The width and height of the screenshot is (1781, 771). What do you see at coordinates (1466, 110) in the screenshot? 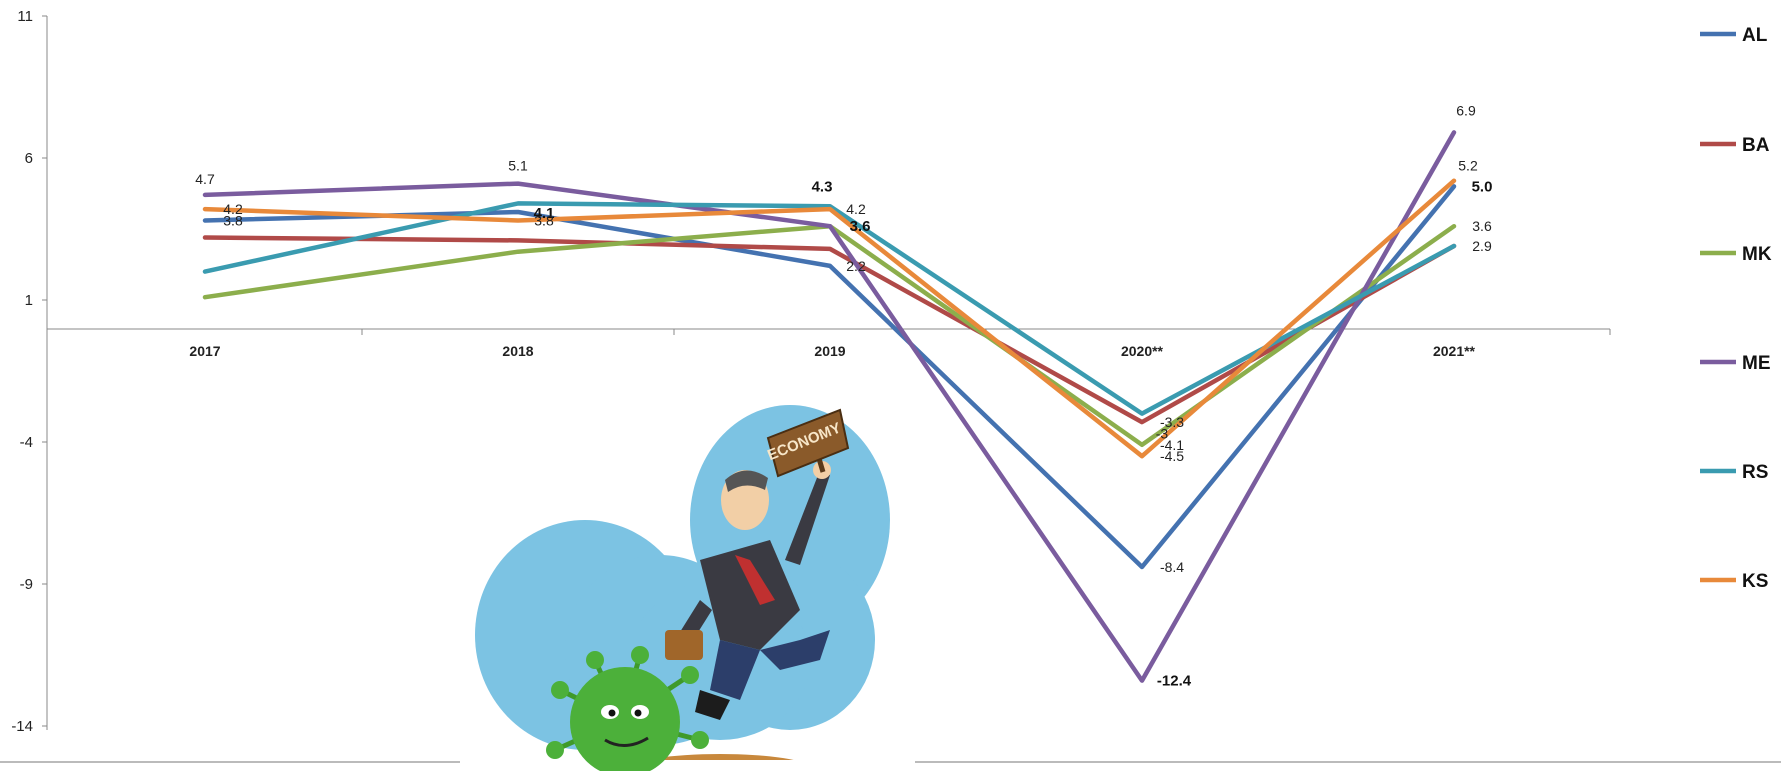
I see `data-label: 6.9` at bounding box center [1466, 110].